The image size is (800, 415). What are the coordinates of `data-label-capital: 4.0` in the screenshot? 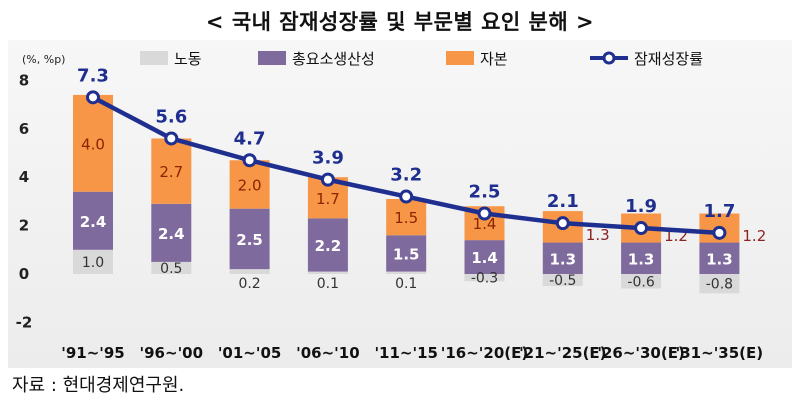 It's located at (93, 144).